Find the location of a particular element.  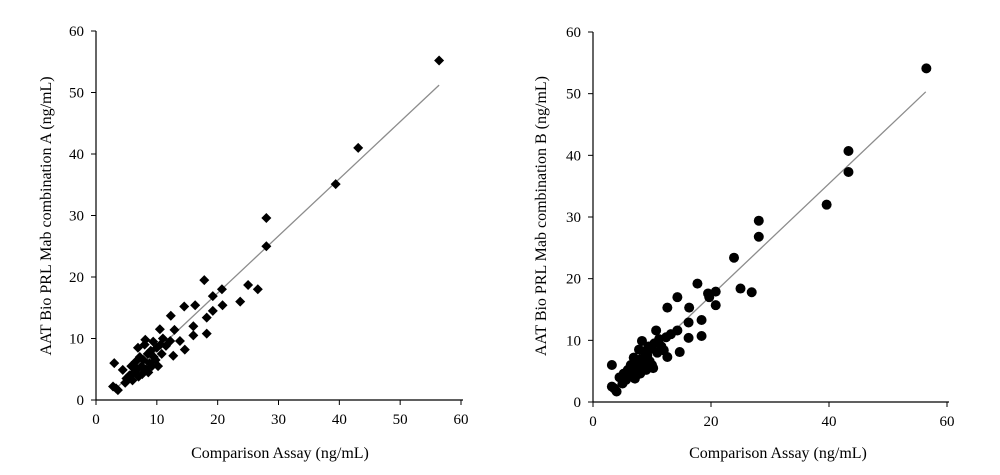

y-axis-title: AAT Bio PRL Mab combination B (ng/mL) is located at coordinates (541, 216).